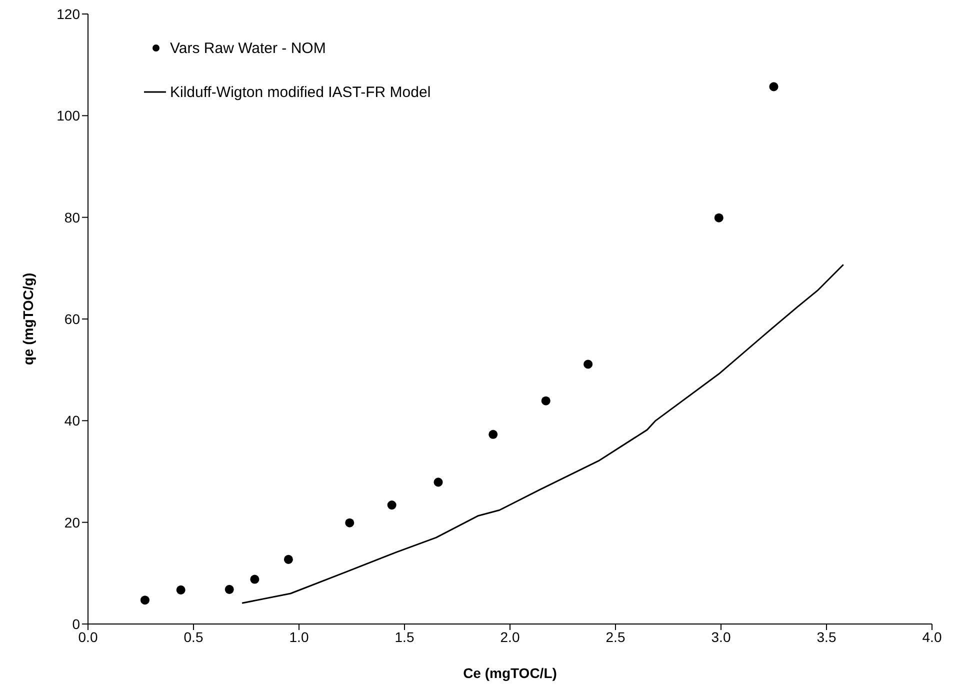  Describe the element at coordinates (72, 217) in the screenshot. I see `y-tick-label: 80` at that location.